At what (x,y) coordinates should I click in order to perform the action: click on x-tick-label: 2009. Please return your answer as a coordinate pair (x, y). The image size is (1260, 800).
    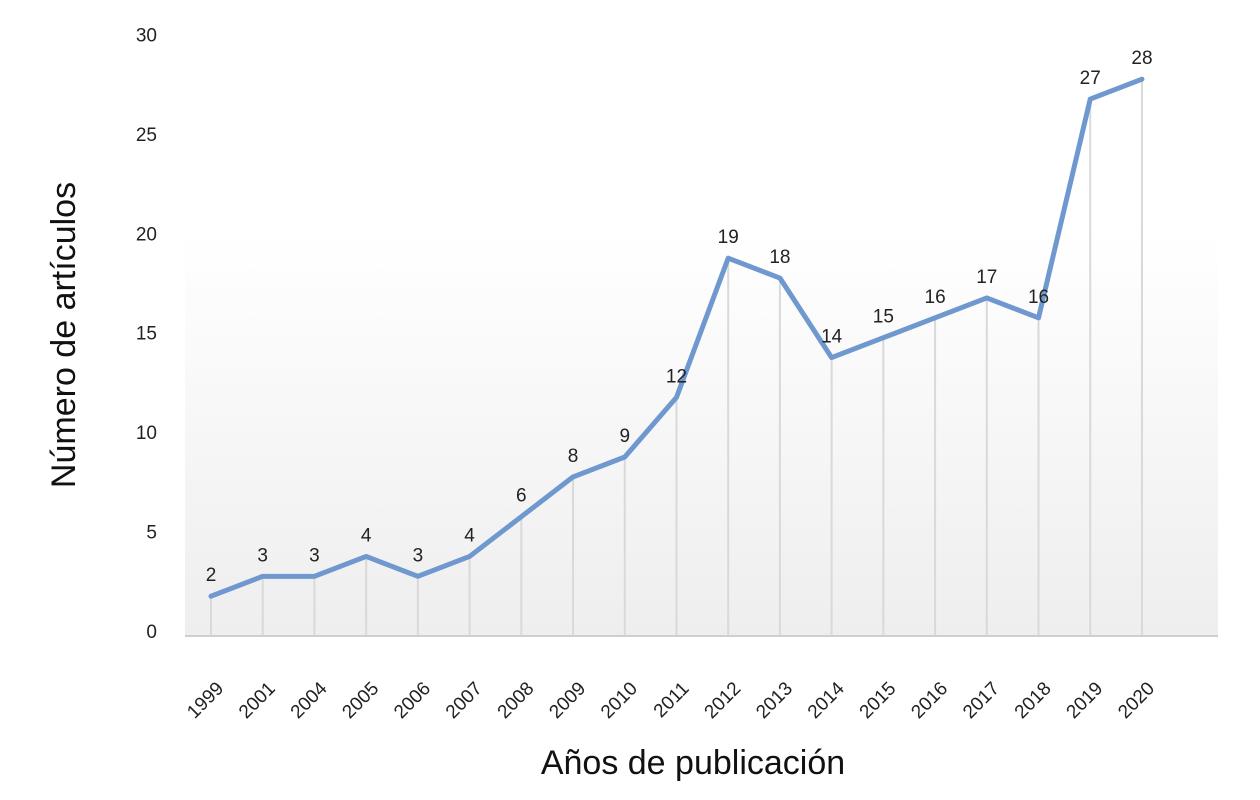
    Looking at the image, I should click on (567, 700).